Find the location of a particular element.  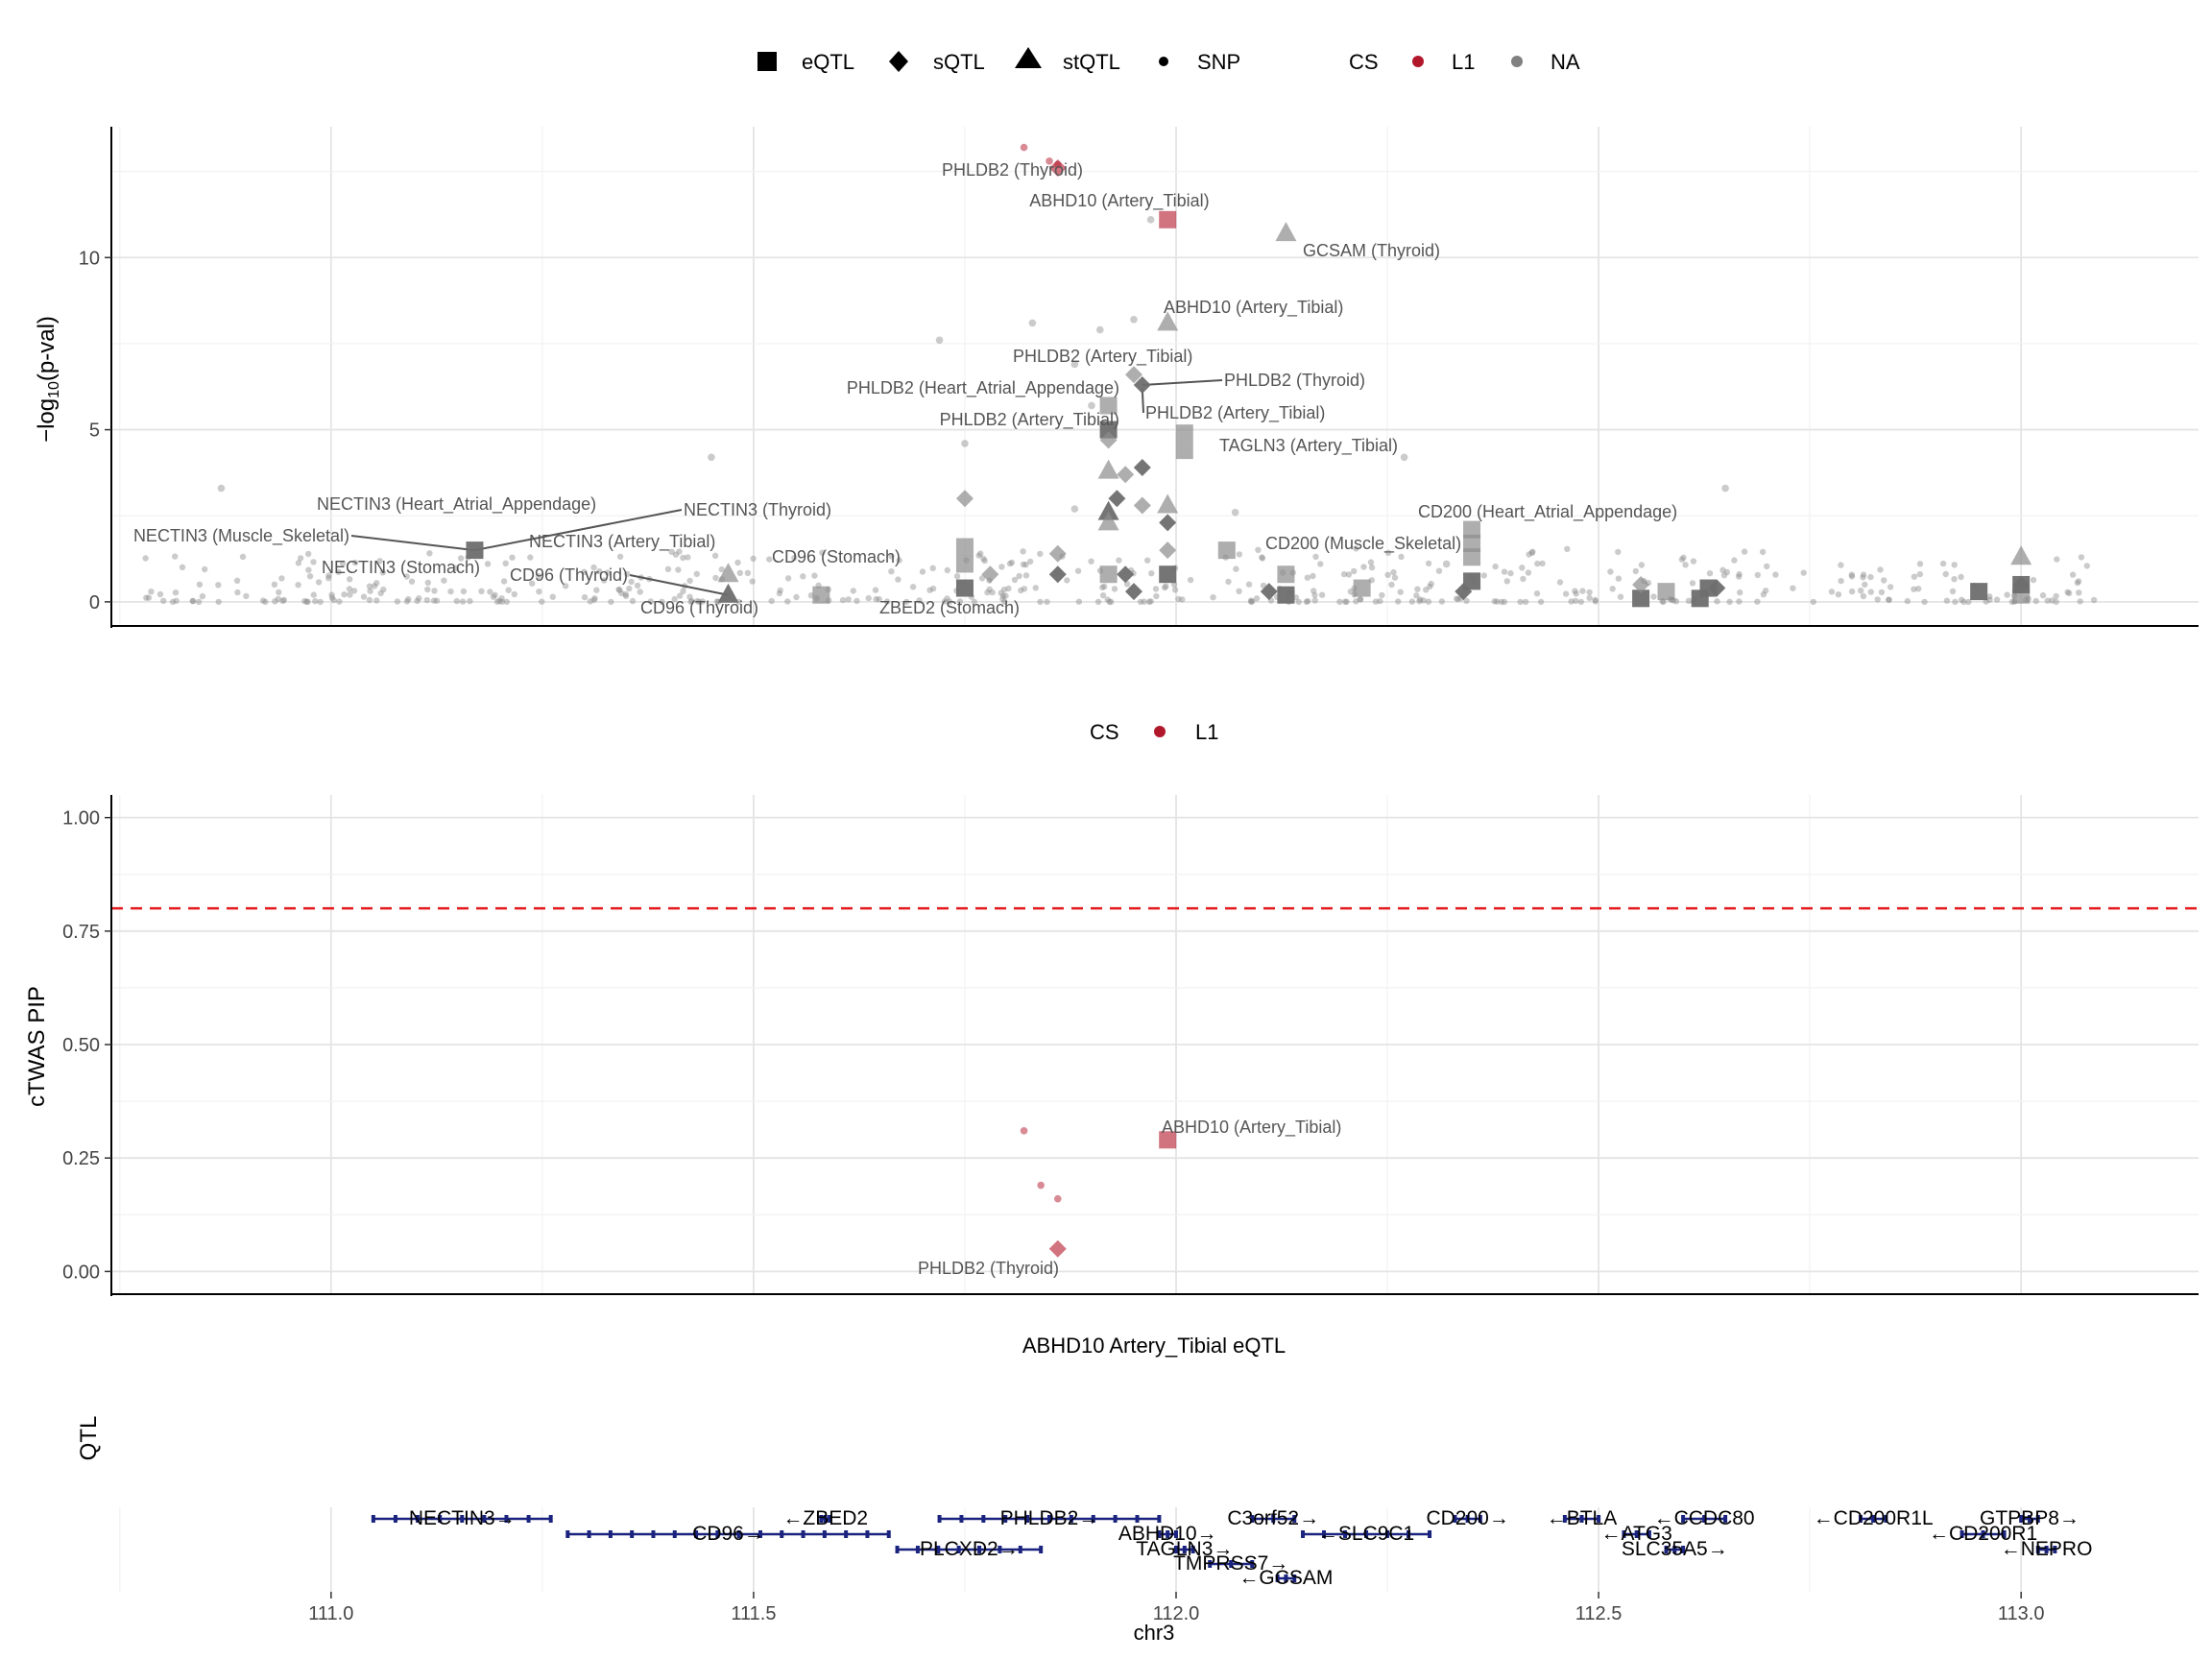

stqtl-triangle-point is located at coordinates (1168, 503).